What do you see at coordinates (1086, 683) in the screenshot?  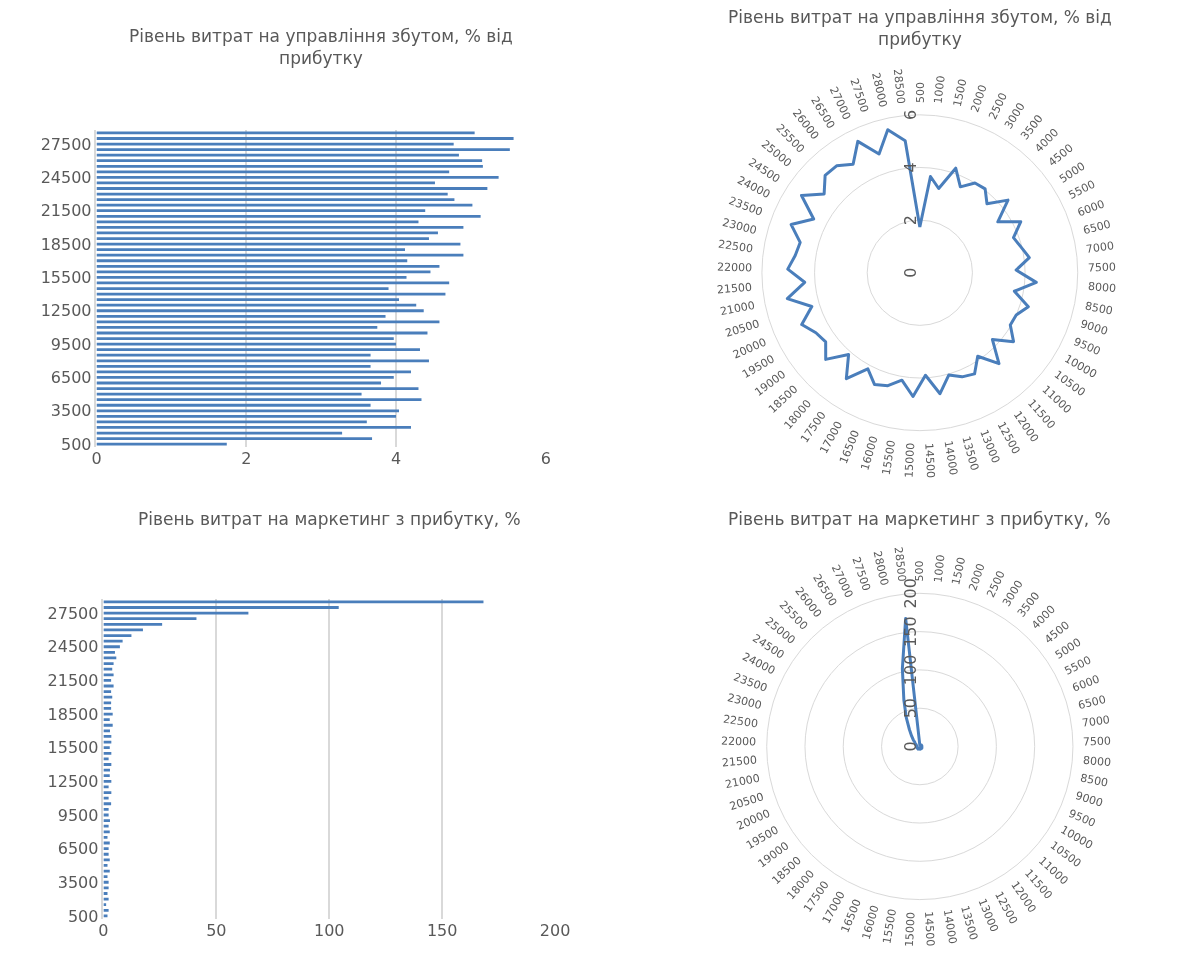 I see `spoke-label: 6000` at bounding box center [1086, 683].